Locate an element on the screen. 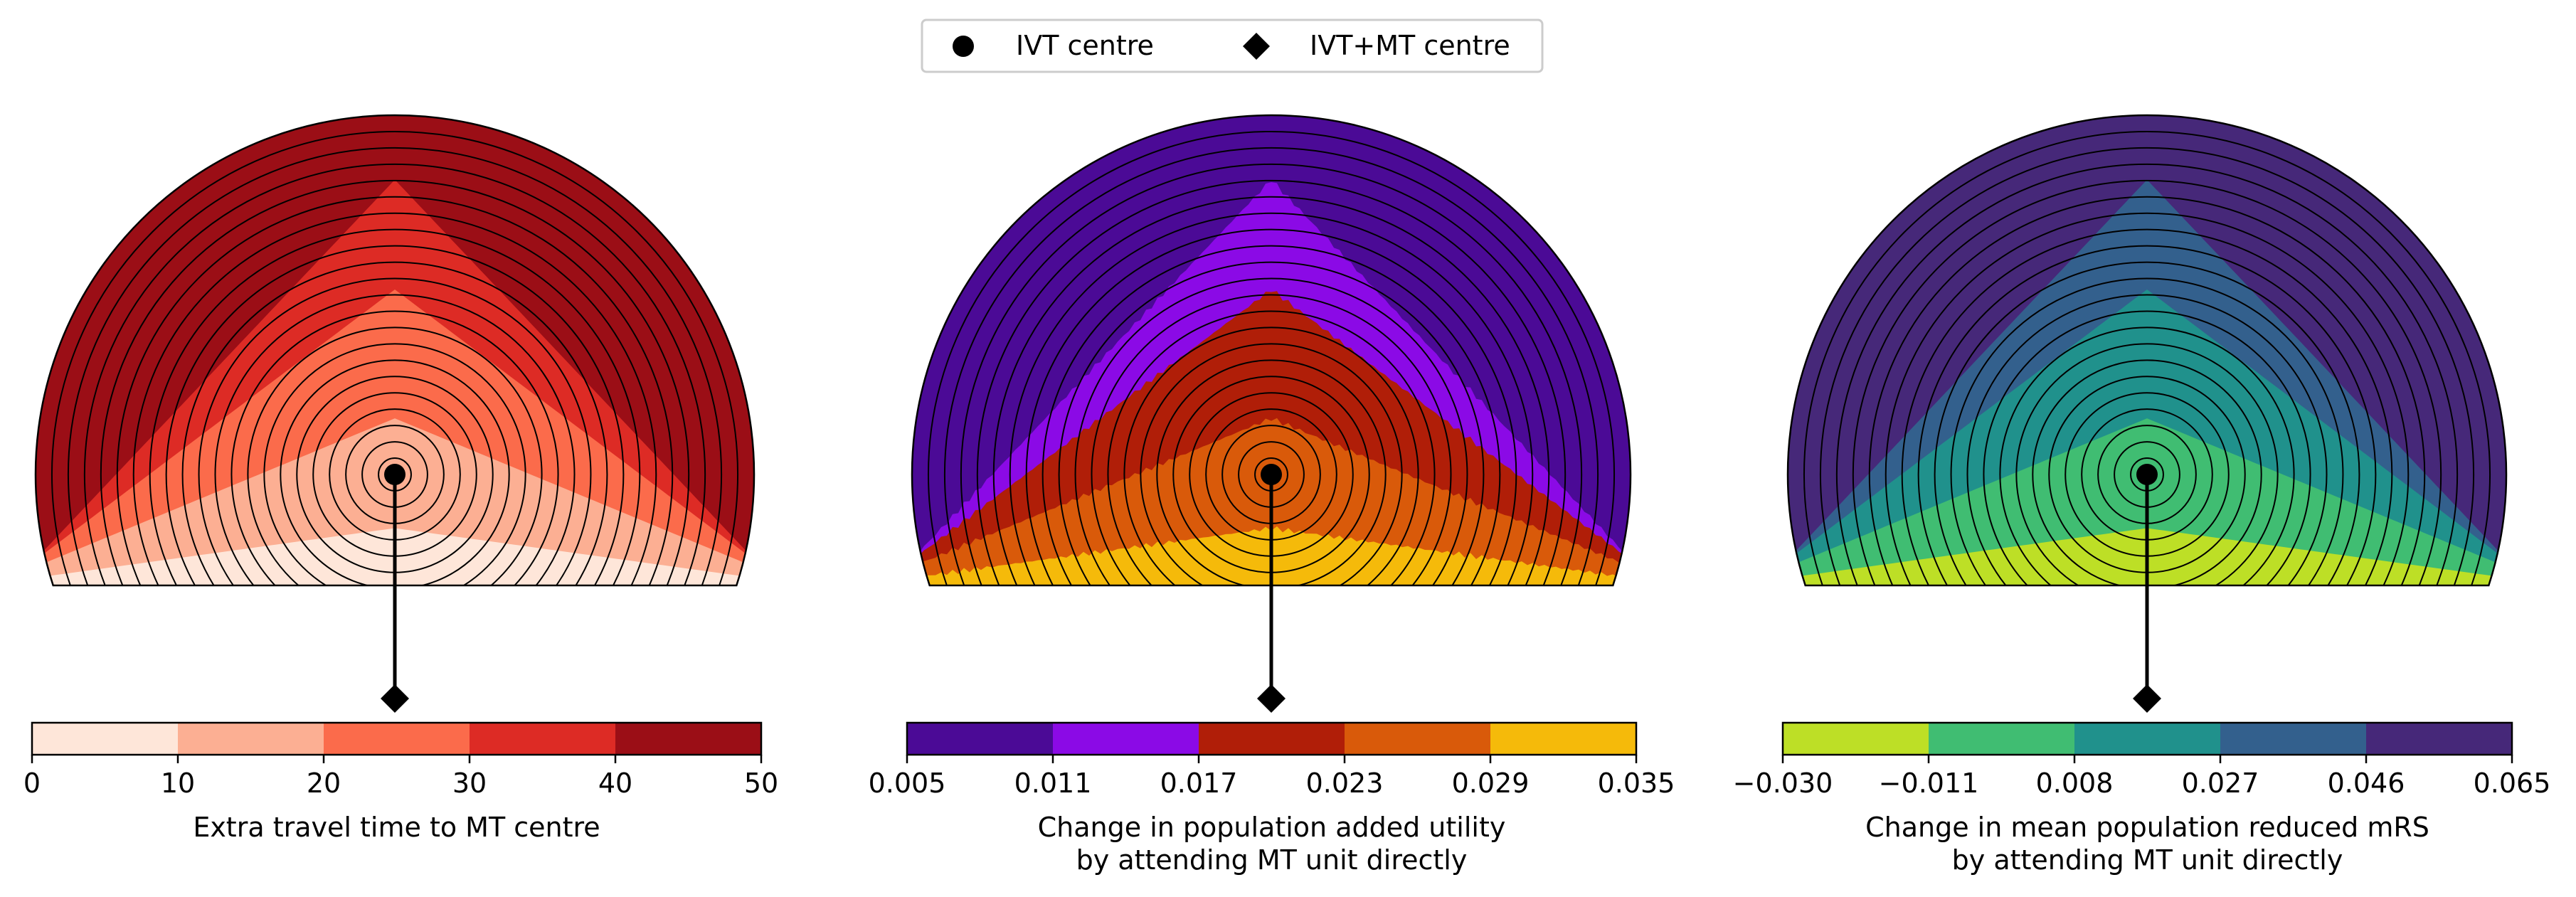 The height and width of the screenshot is (897, 2576). colorbar-2-tick-label-6: 0.035 is located at coordinates (1636, 783).